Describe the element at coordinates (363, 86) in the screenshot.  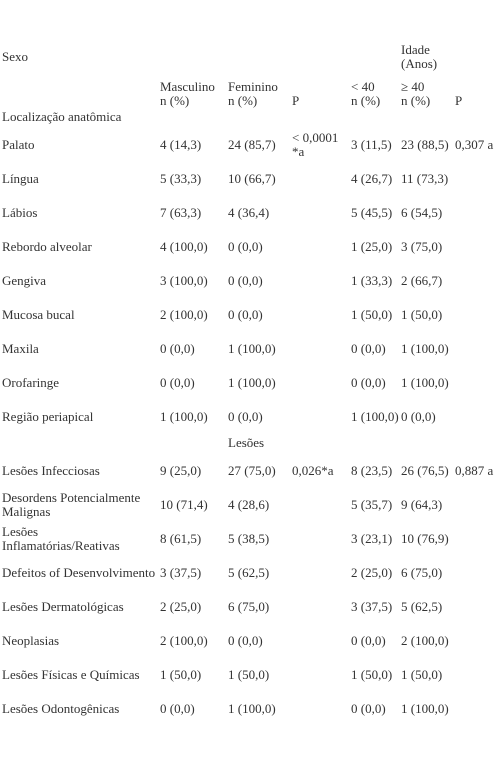
I see `column-label: < 40` at that location.